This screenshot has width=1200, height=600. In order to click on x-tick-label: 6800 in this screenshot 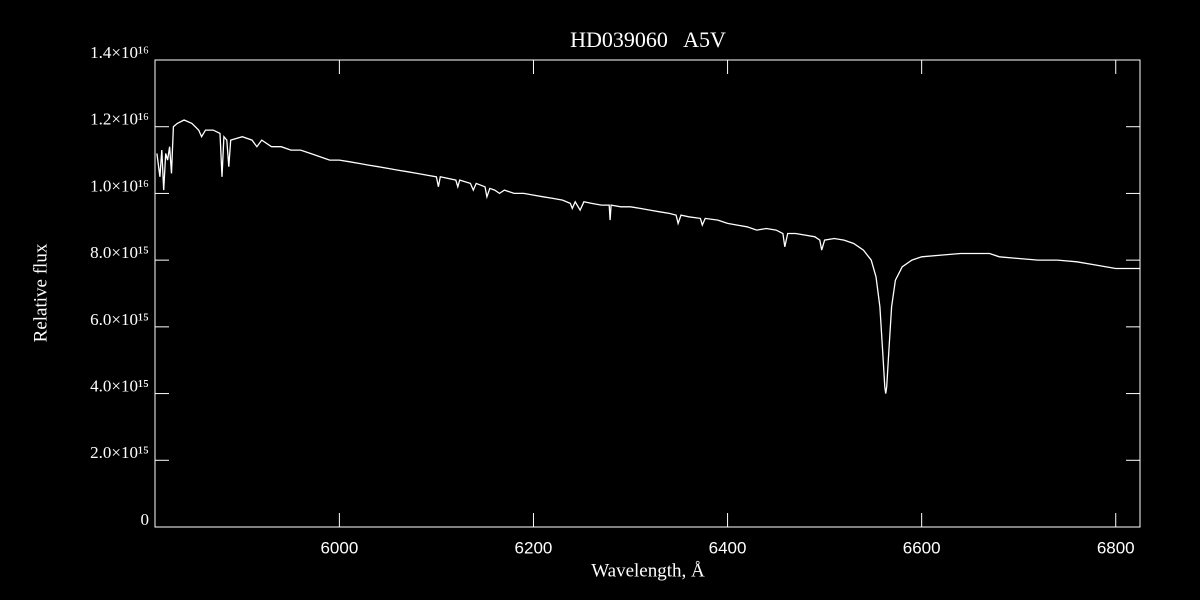, I will do `click(1116, 547)`.